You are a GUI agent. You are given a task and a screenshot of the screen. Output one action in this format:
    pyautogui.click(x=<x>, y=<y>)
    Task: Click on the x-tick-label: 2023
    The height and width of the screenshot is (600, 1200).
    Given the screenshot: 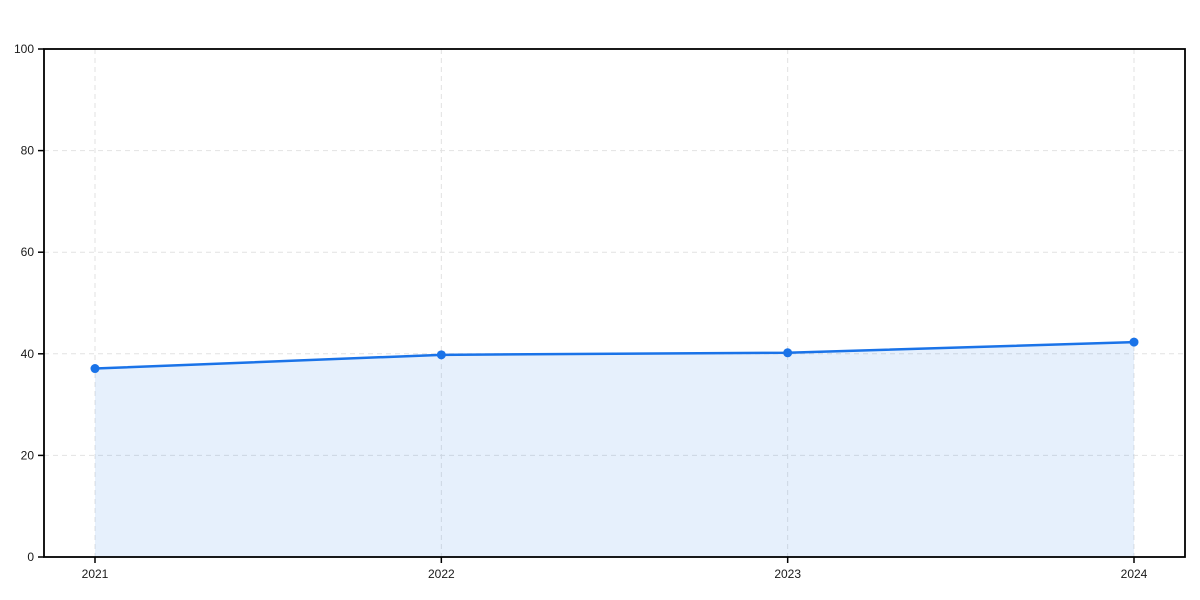 What is the action you would take?
    pyautogui.click(x=787, y=574)
    